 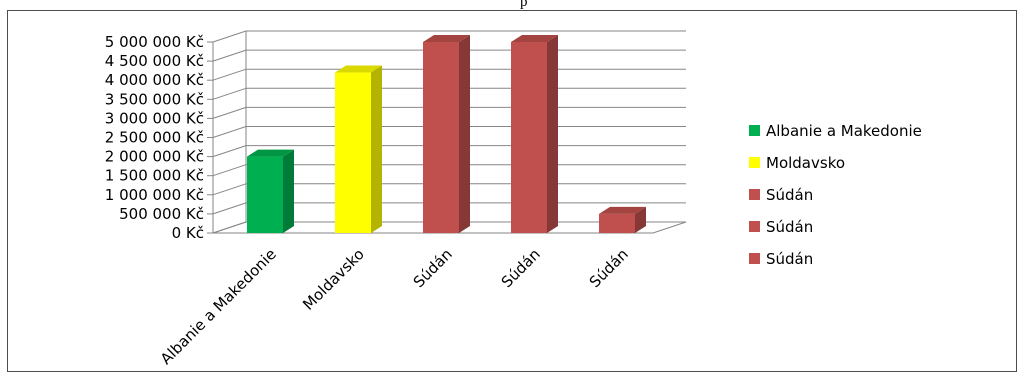 What do you see at coordinates (805, 163) in the screenshot?
I see `legend-label: Moldavsko` at bounding box center [805, 163].